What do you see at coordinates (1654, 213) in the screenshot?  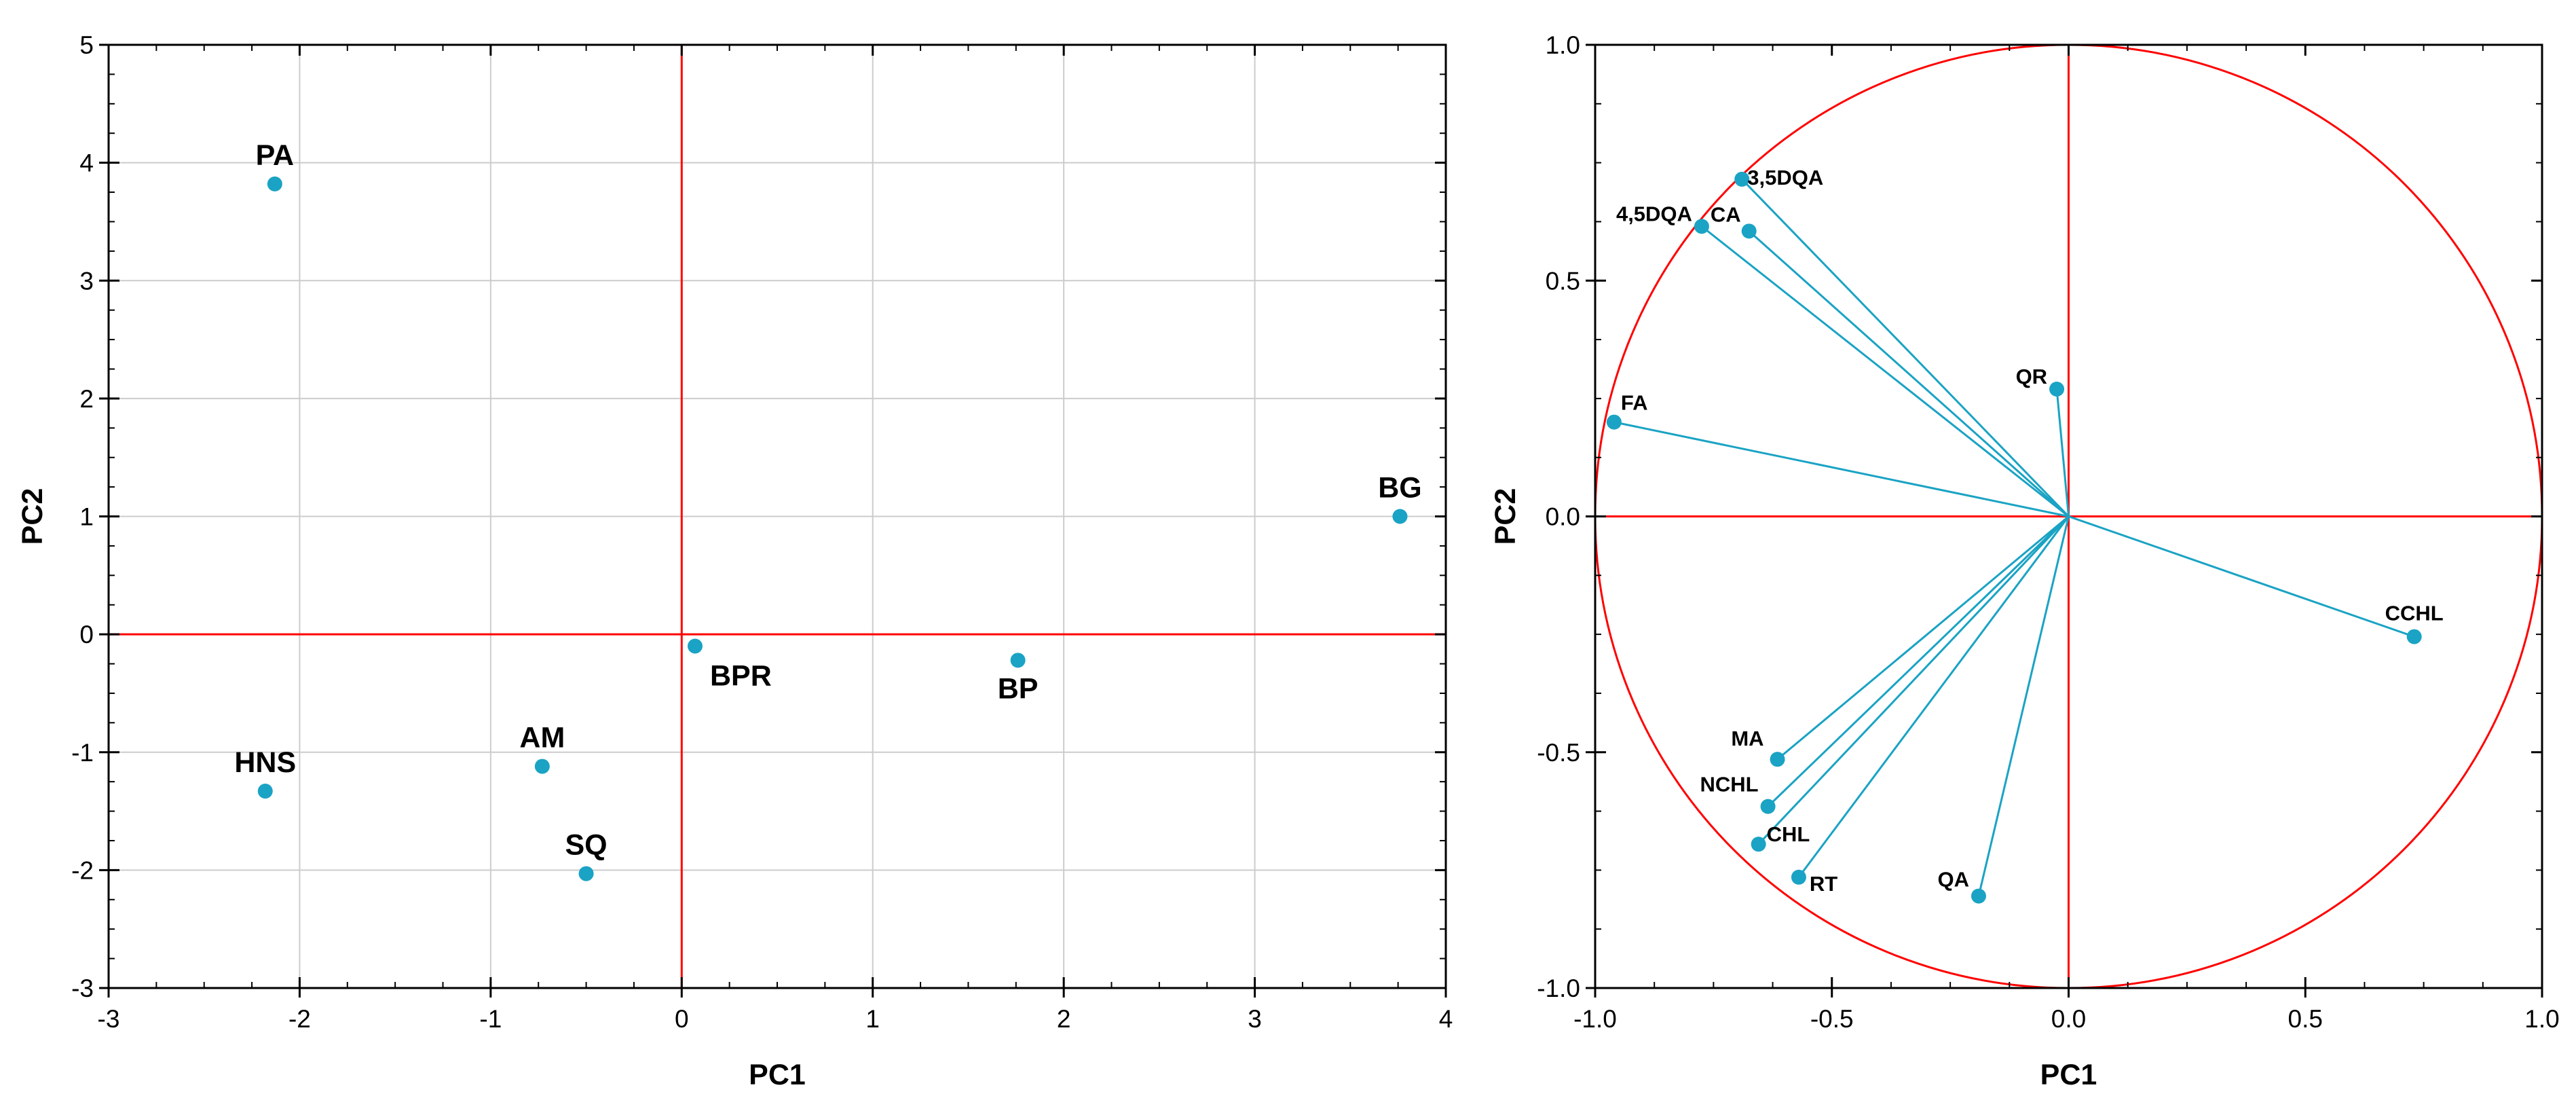 I see `point-label: 4,5DQA` at bounding box center [1654, 213].